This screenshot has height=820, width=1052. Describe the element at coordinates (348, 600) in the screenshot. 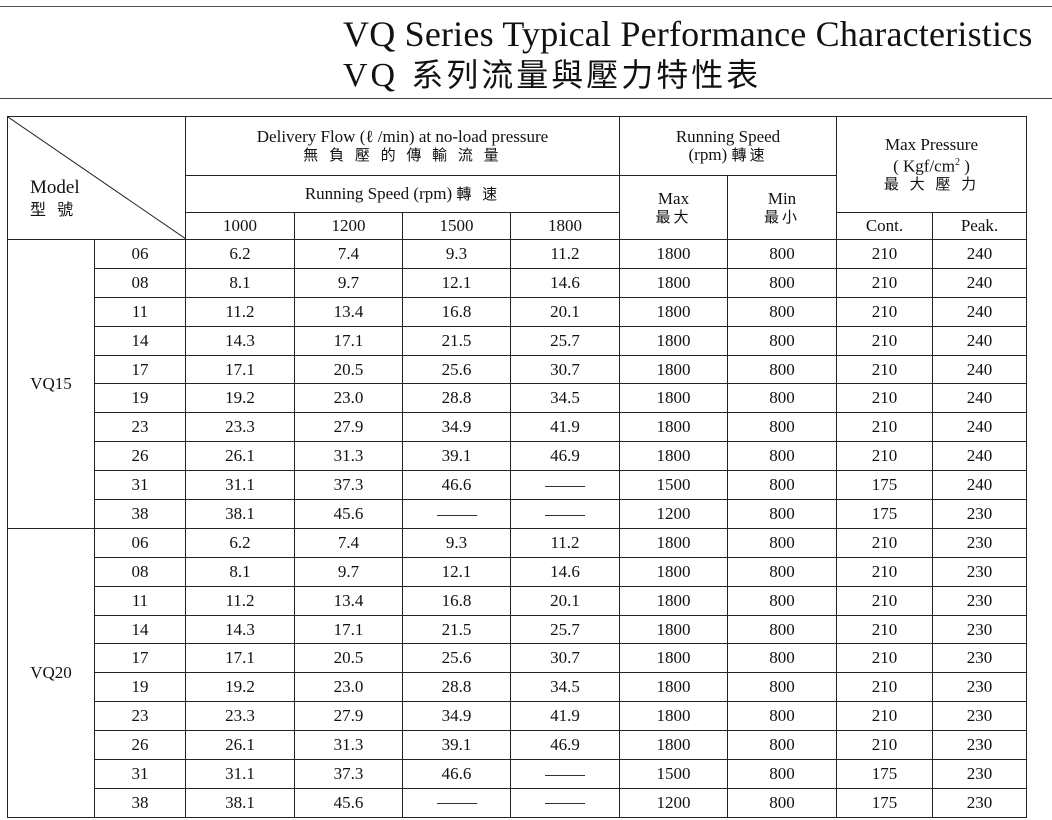

I see `cell-flow-1200: 13.4` at that location.